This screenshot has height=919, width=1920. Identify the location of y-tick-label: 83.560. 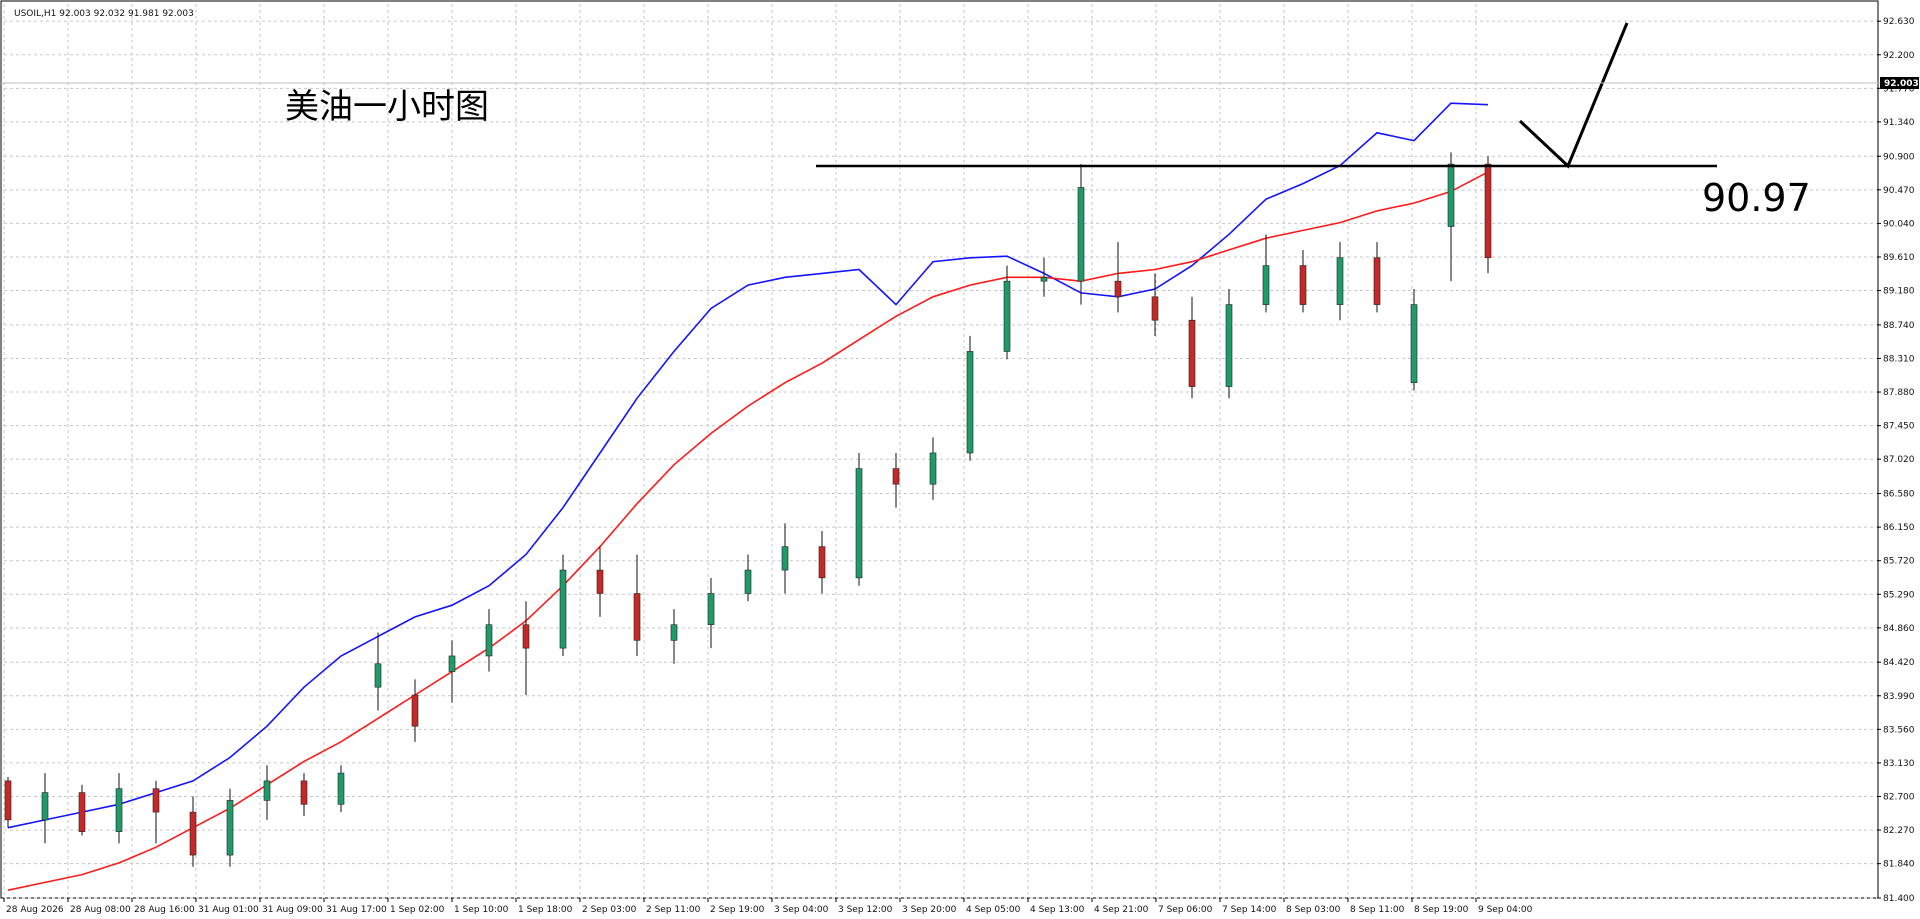
(1899, 730).